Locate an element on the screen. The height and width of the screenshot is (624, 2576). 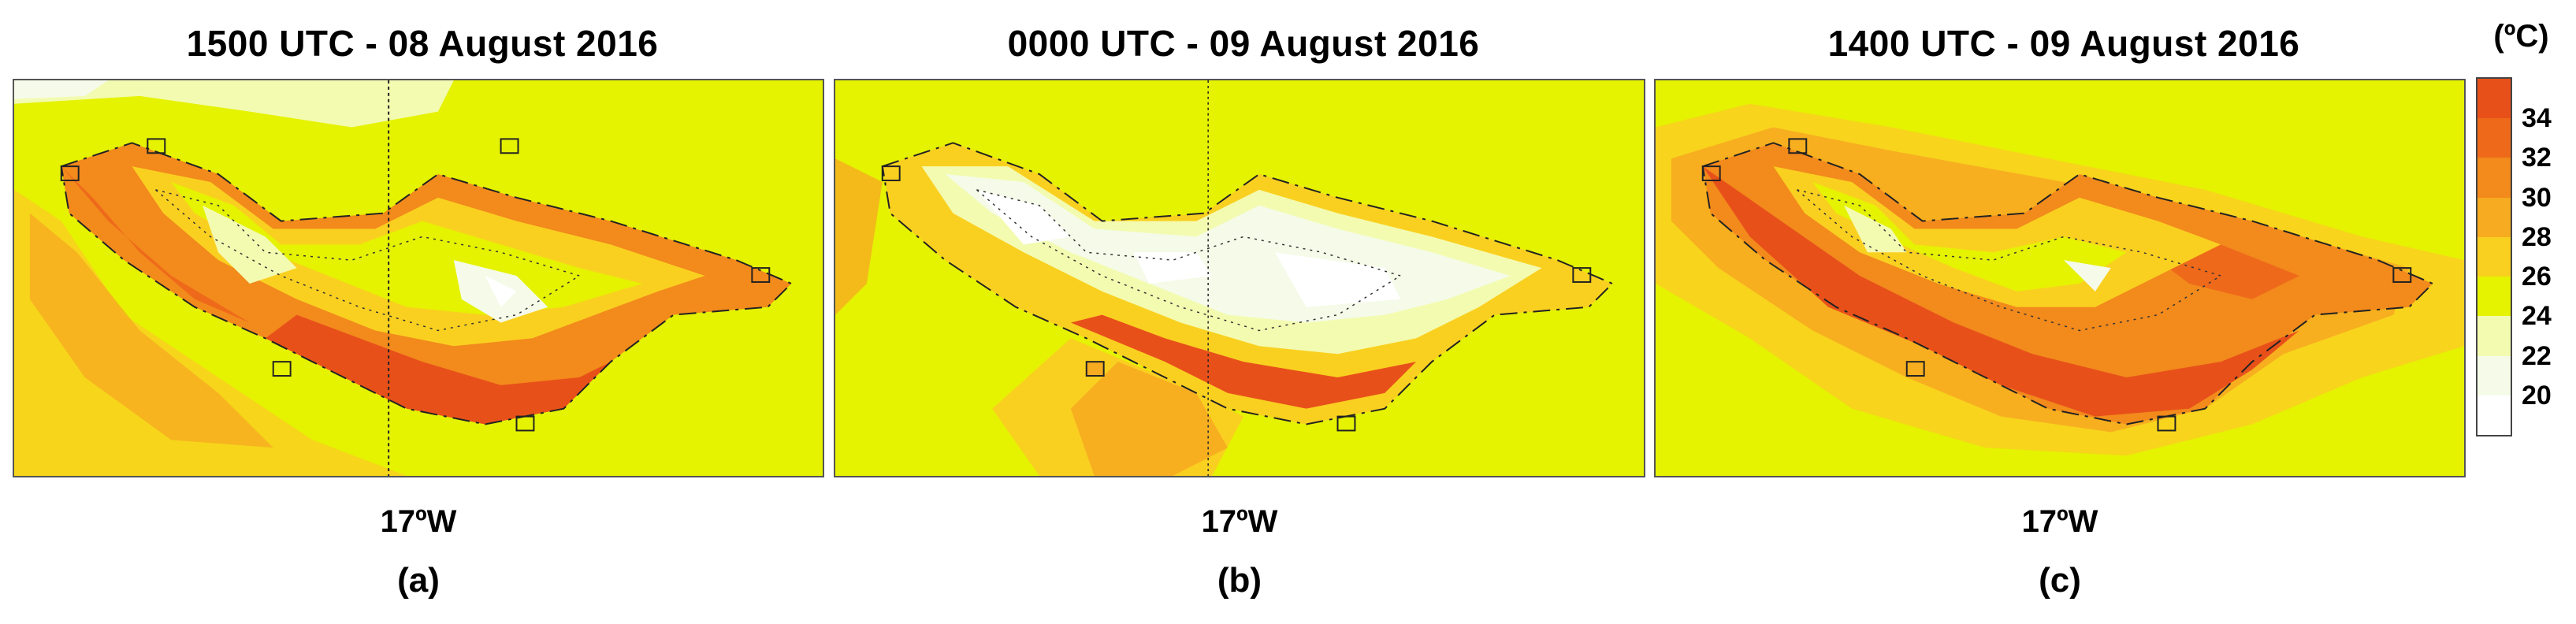
panel-title: 1500 UTC - 08 August 2016 is located at coordinates (422, 43).